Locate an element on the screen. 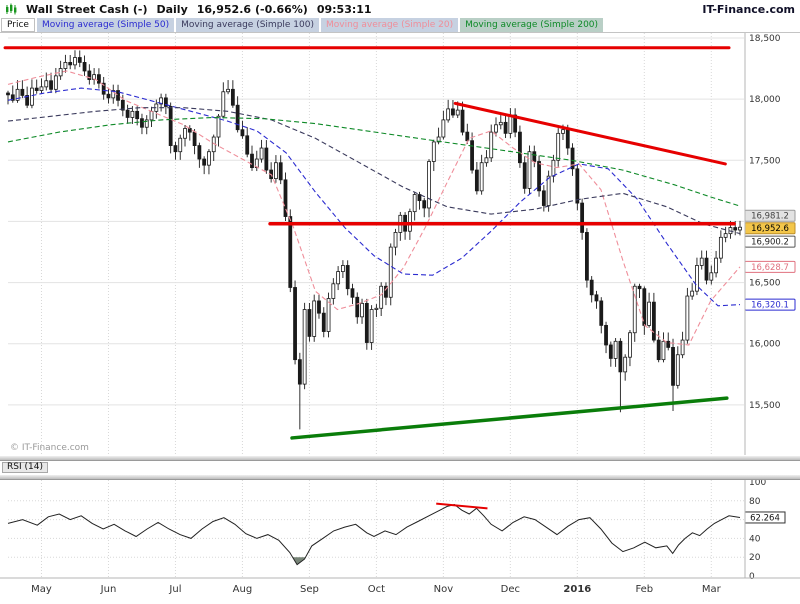 This screenshot has width=800, height=604. panel-separator-top is located at coordinates (400, 458).